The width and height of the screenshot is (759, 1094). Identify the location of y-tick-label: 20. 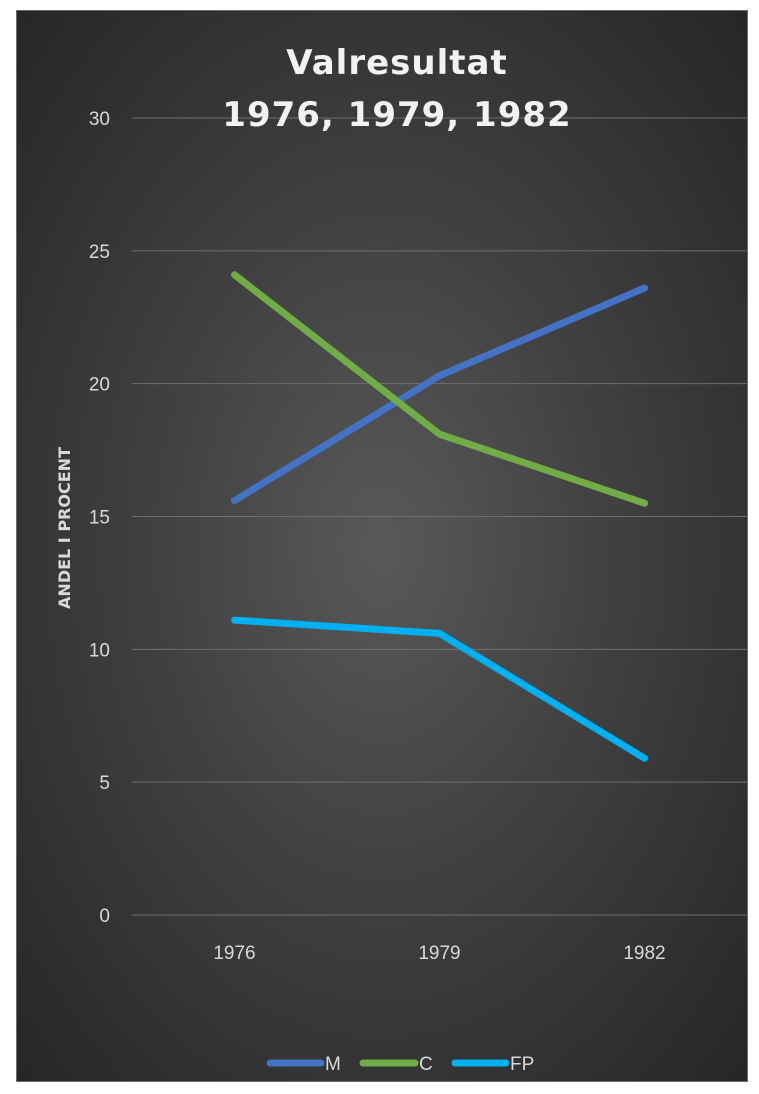
(99, 385).